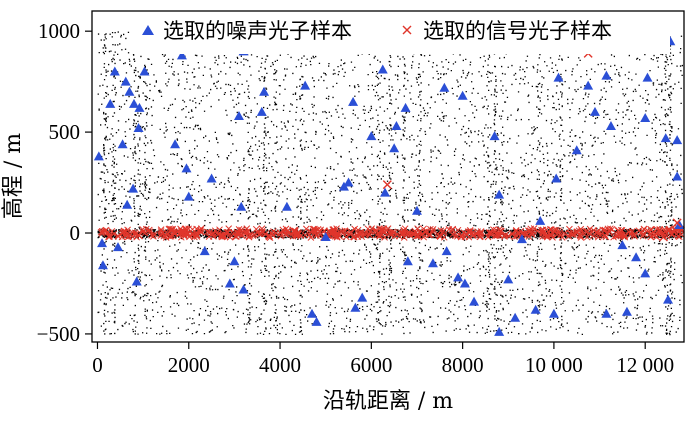 This screenshot has height=428, width=700. Describe the element at coordinates (517, 31) in the screenshot. I see `legend-signal-label: 选取的信号光子样本` at that location.